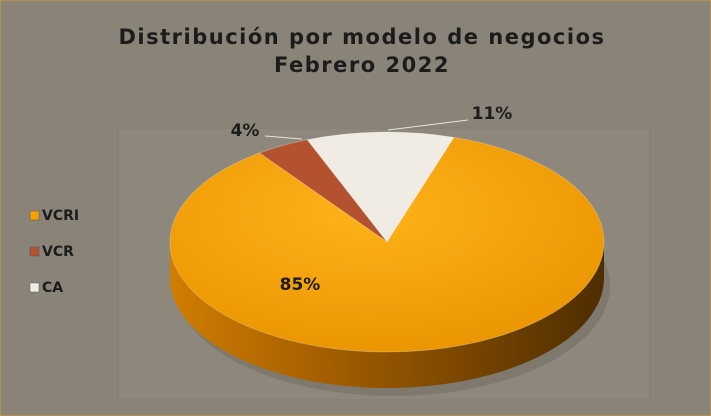 The height and width of the screenshot is (416, 711). I want to click on legend-label: VCRI, so click(60, 216).